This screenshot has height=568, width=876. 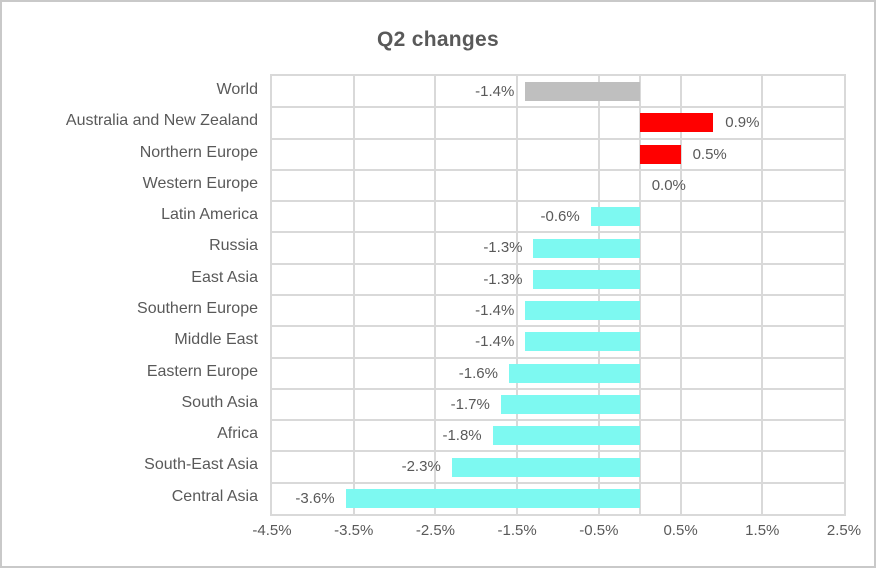 What do you see at coordinates (503, 279) in the screenshot?
I see `data-label-east-asia: -1.3%` at bounding box center [503, 279].